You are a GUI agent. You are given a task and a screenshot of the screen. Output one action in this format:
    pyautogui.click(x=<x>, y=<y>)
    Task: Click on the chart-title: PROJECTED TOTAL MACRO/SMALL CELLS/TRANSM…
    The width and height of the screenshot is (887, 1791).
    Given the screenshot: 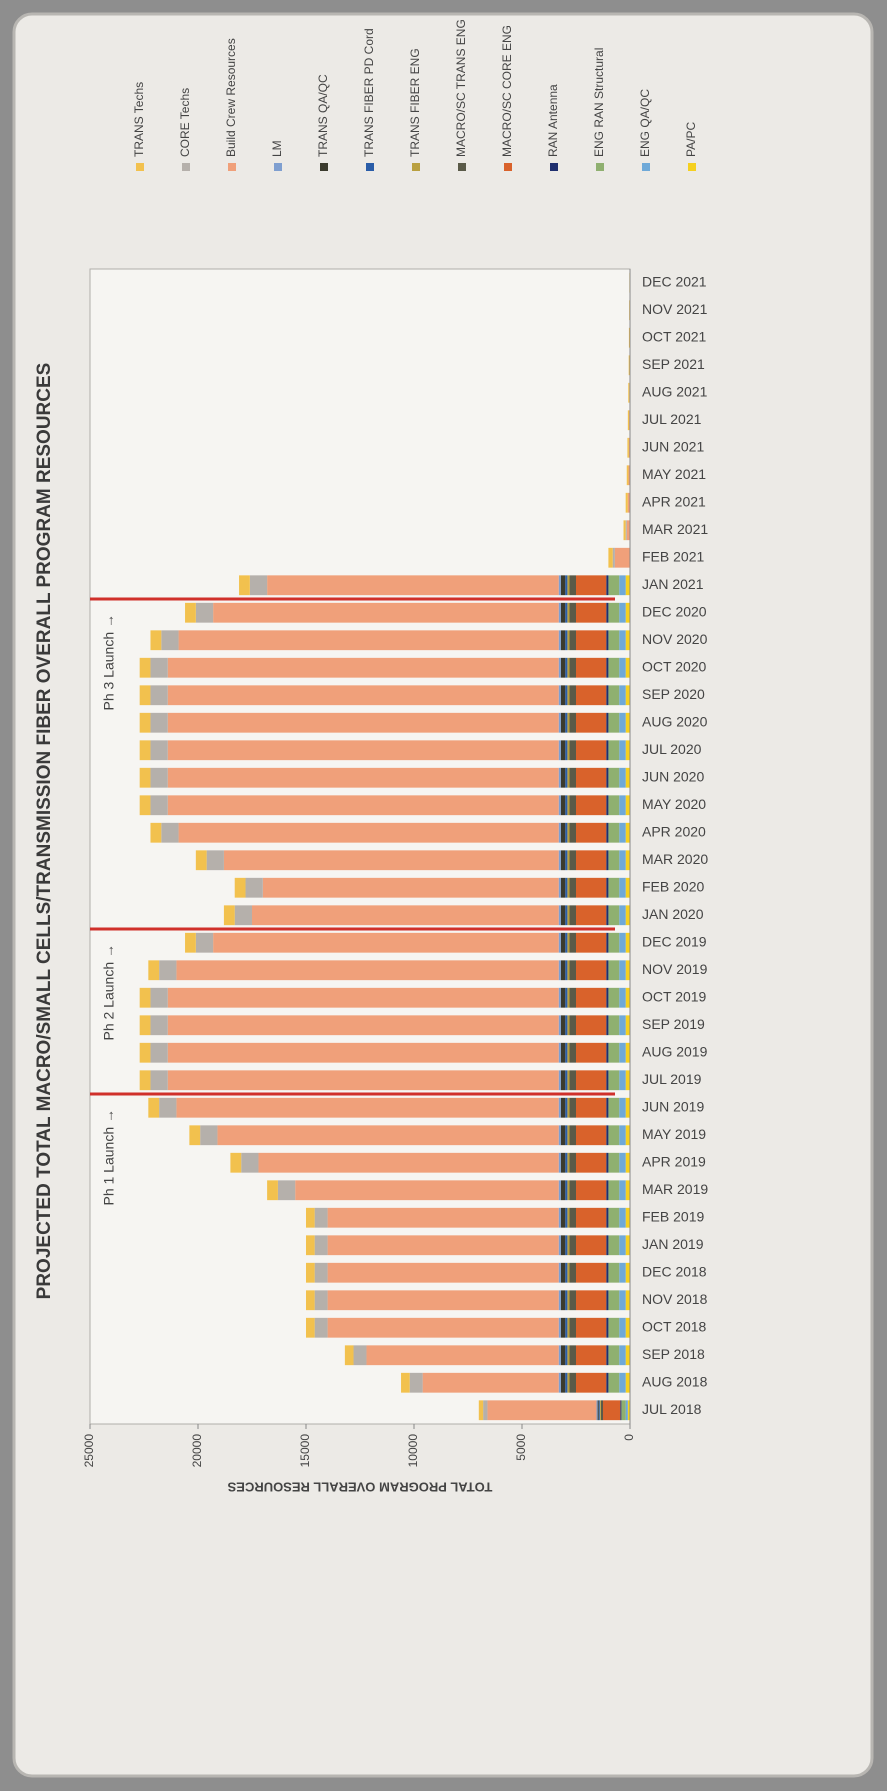 What is the action you would take?
    pyautogui.click(x=44, y=831)
    